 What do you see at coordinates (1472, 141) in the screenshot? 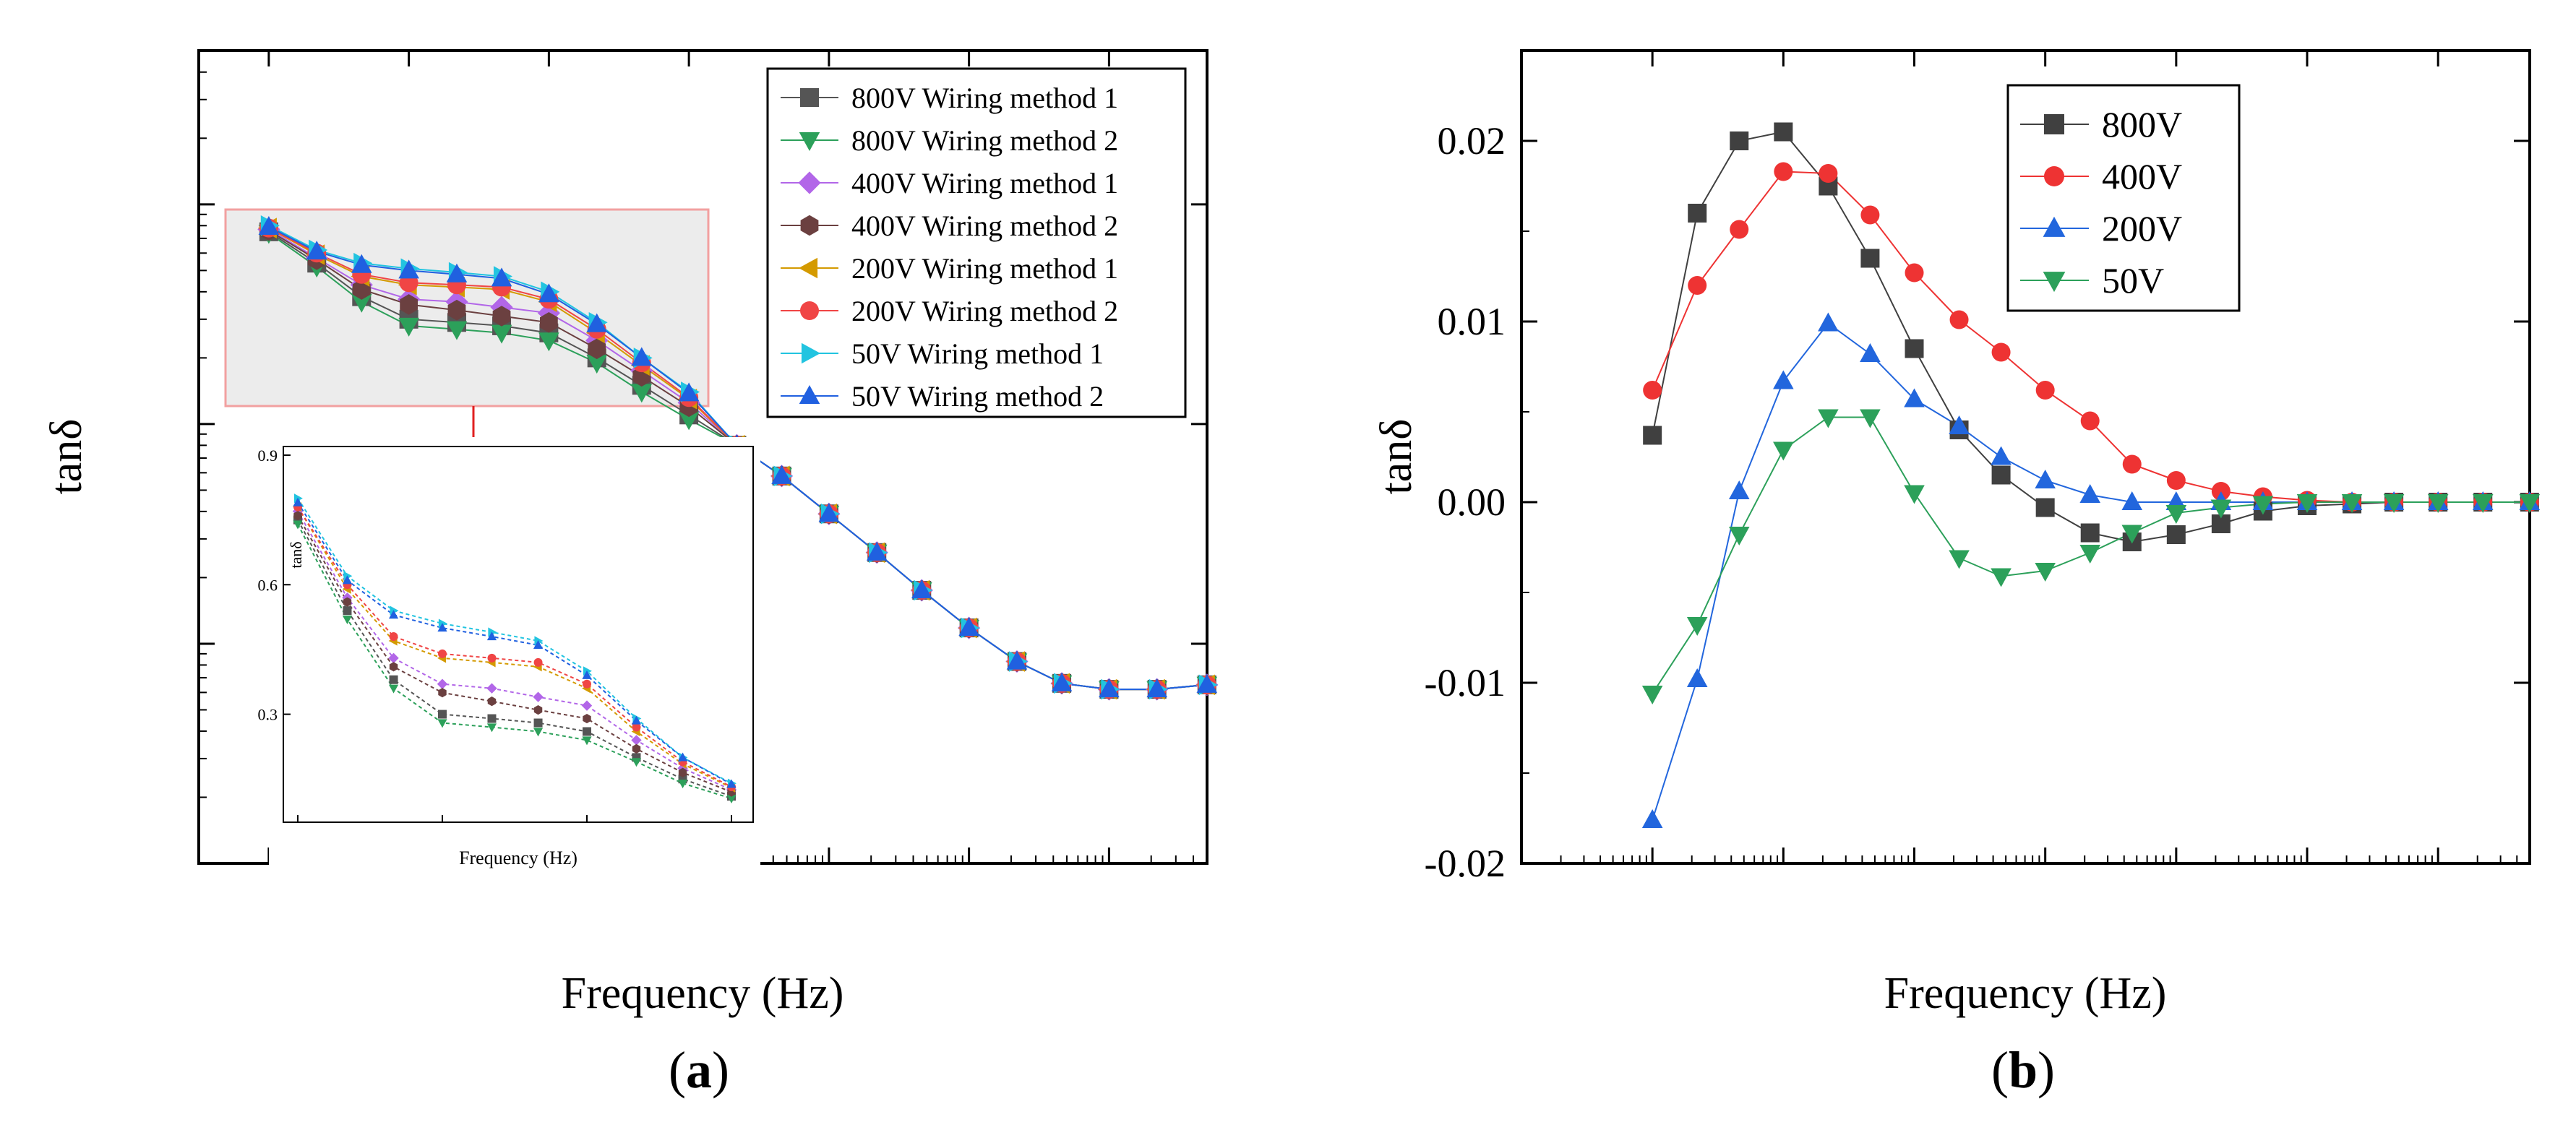
I see `b-y-tick-label: 0.02` at bounding box center [1472, 141].